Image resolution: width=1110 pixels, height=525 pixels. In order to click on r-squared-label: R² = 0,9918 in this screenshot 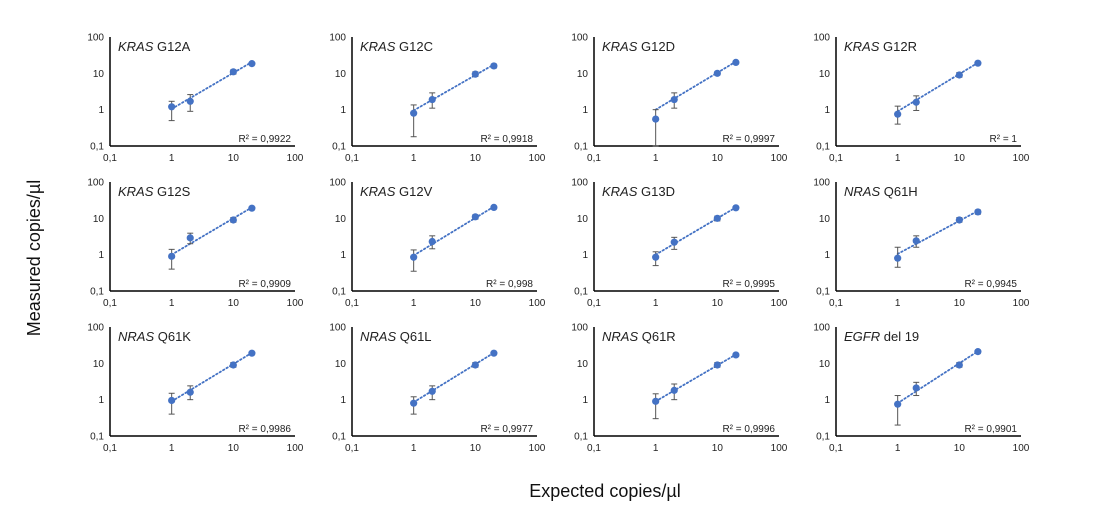, I will do `click(506, 139)`.